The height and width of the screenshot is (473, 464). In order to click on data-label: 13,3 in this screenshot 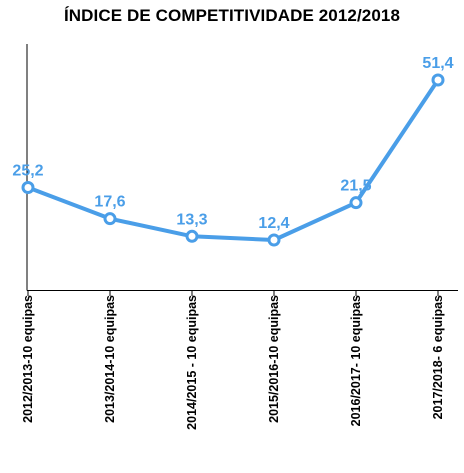, I will do `click(191, 219)`.